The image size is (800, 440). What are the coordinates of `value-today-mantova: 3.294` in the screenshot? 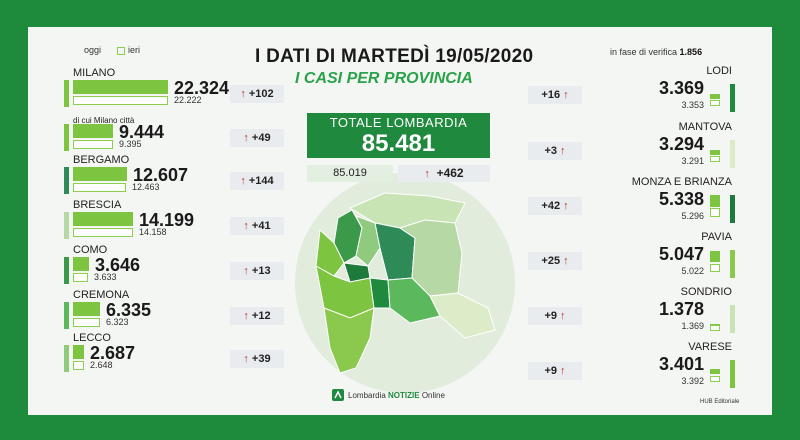 It's located at (681, 144).